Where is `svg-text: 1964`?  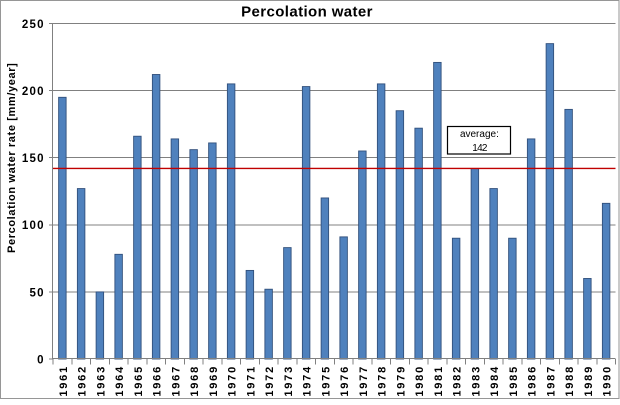
svg-text: 1964 is located at coordinates (120, 381).